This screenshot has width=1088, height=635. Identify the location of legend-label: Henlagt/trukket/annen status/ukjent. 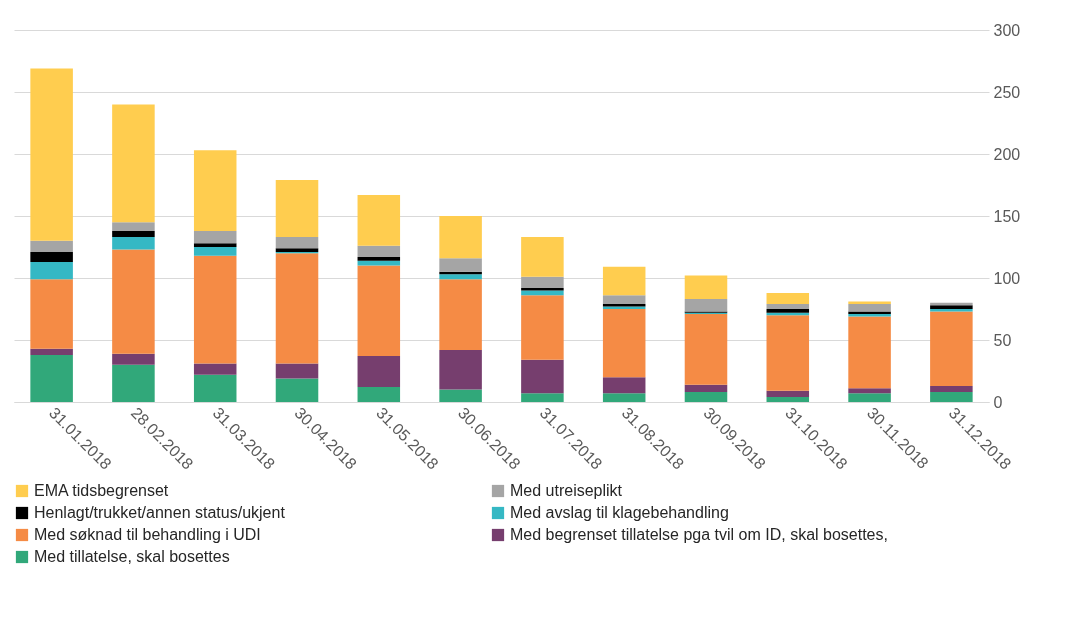
(160, 512).